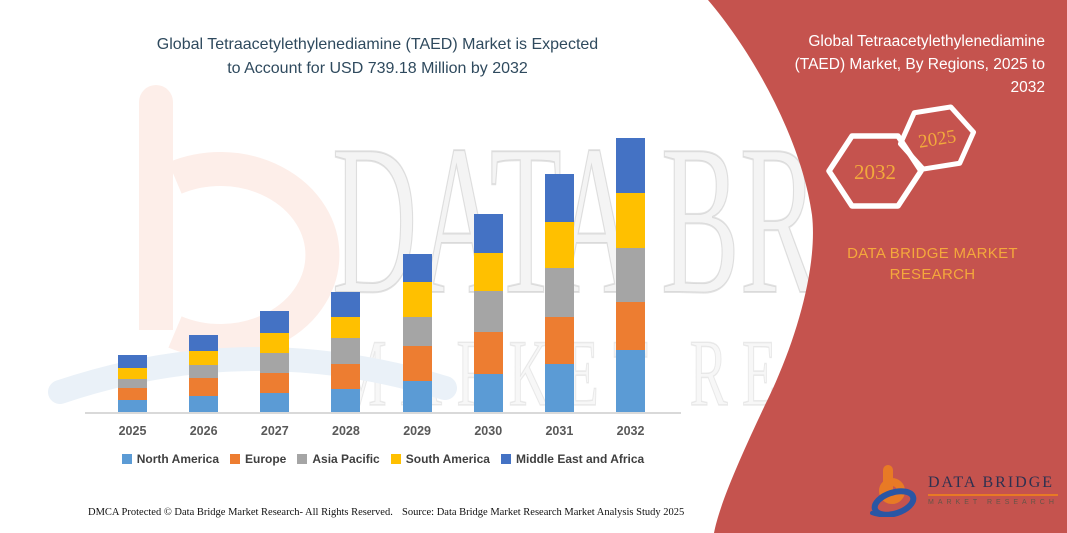 Image resolution: width=1067 pixels, height=533 pixels. What do you see at coordinates (266, 459) in the screenshot?
I see `legend-label: Europe` at bounding box center [266, 459].